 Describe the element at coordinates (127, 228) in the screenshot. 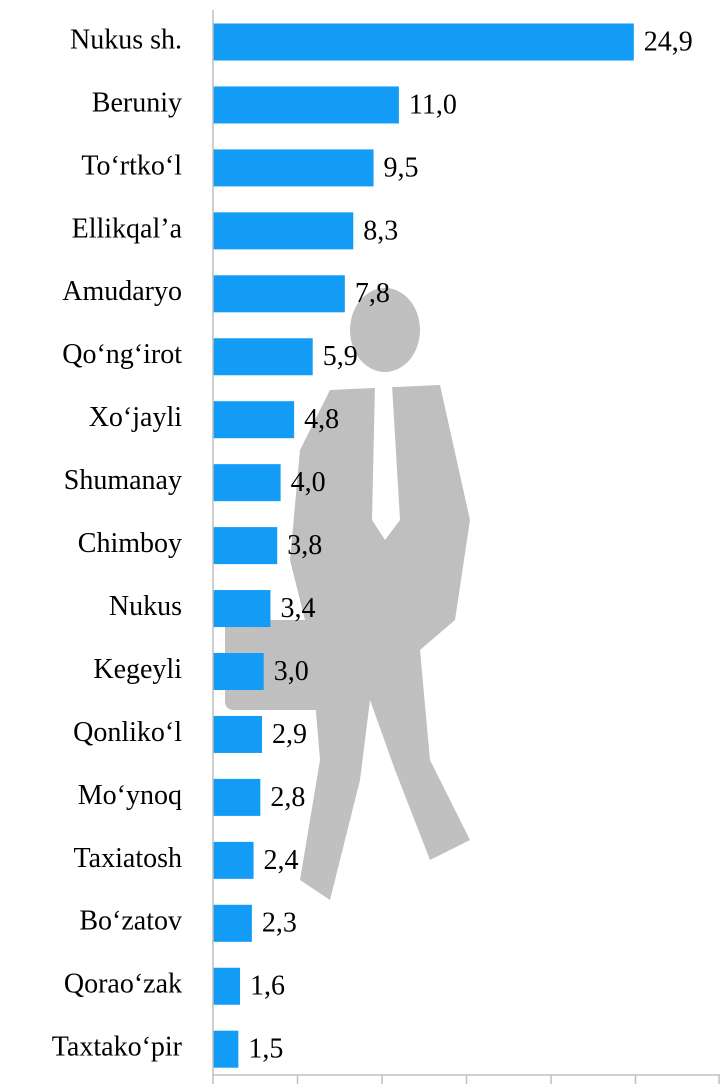

I see `category-label: Ellikqal’a` at that location.